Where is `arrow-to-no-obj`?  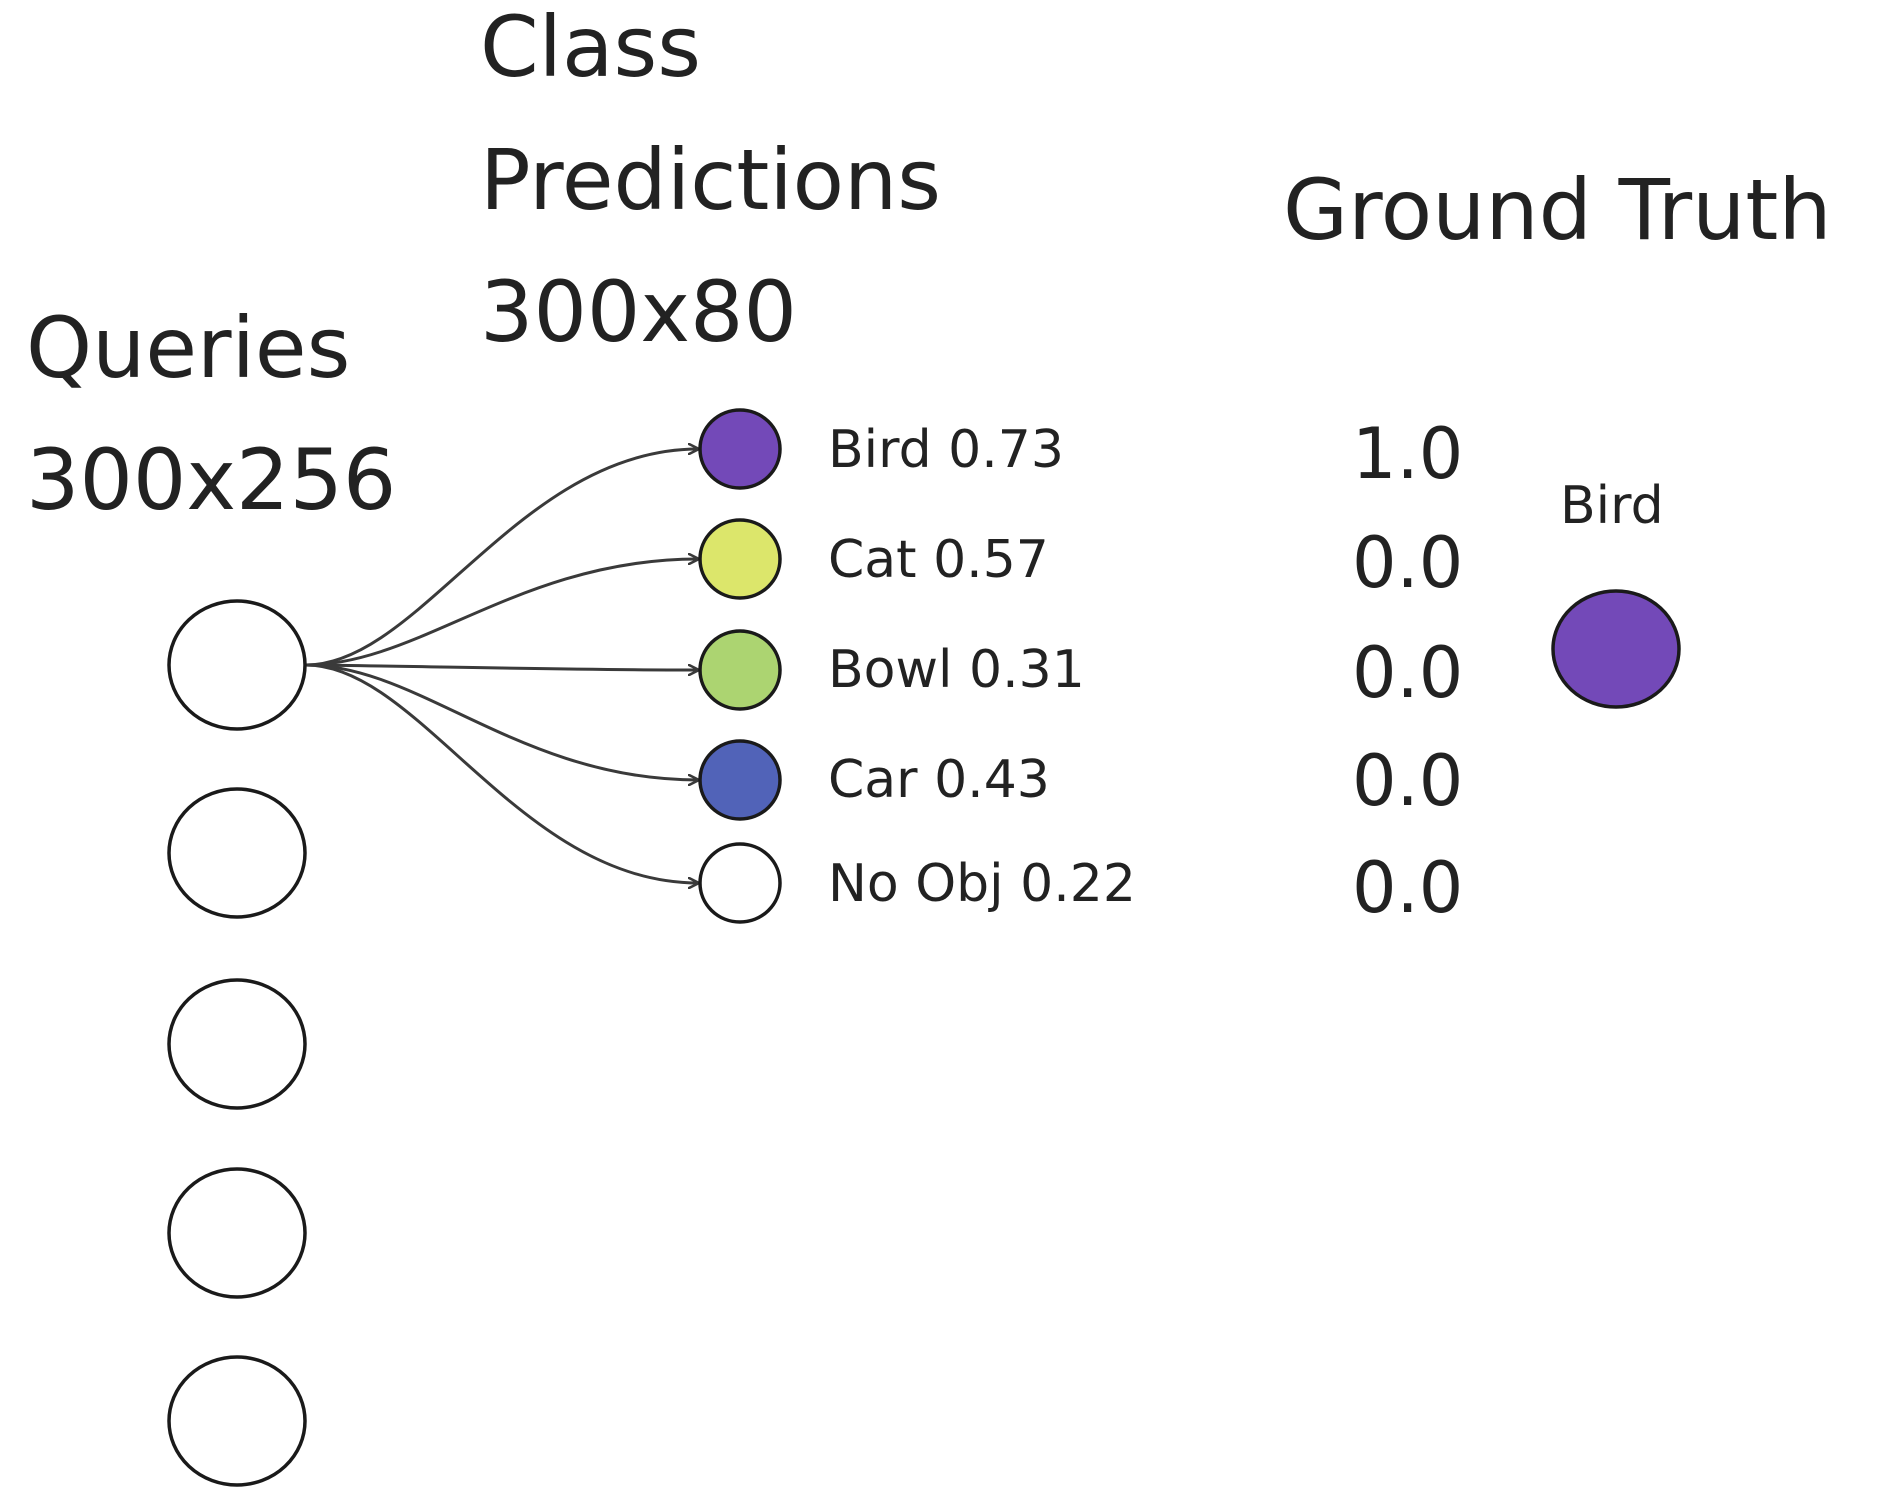
arrow-to-no-obj is located at coordinates (501, 773).